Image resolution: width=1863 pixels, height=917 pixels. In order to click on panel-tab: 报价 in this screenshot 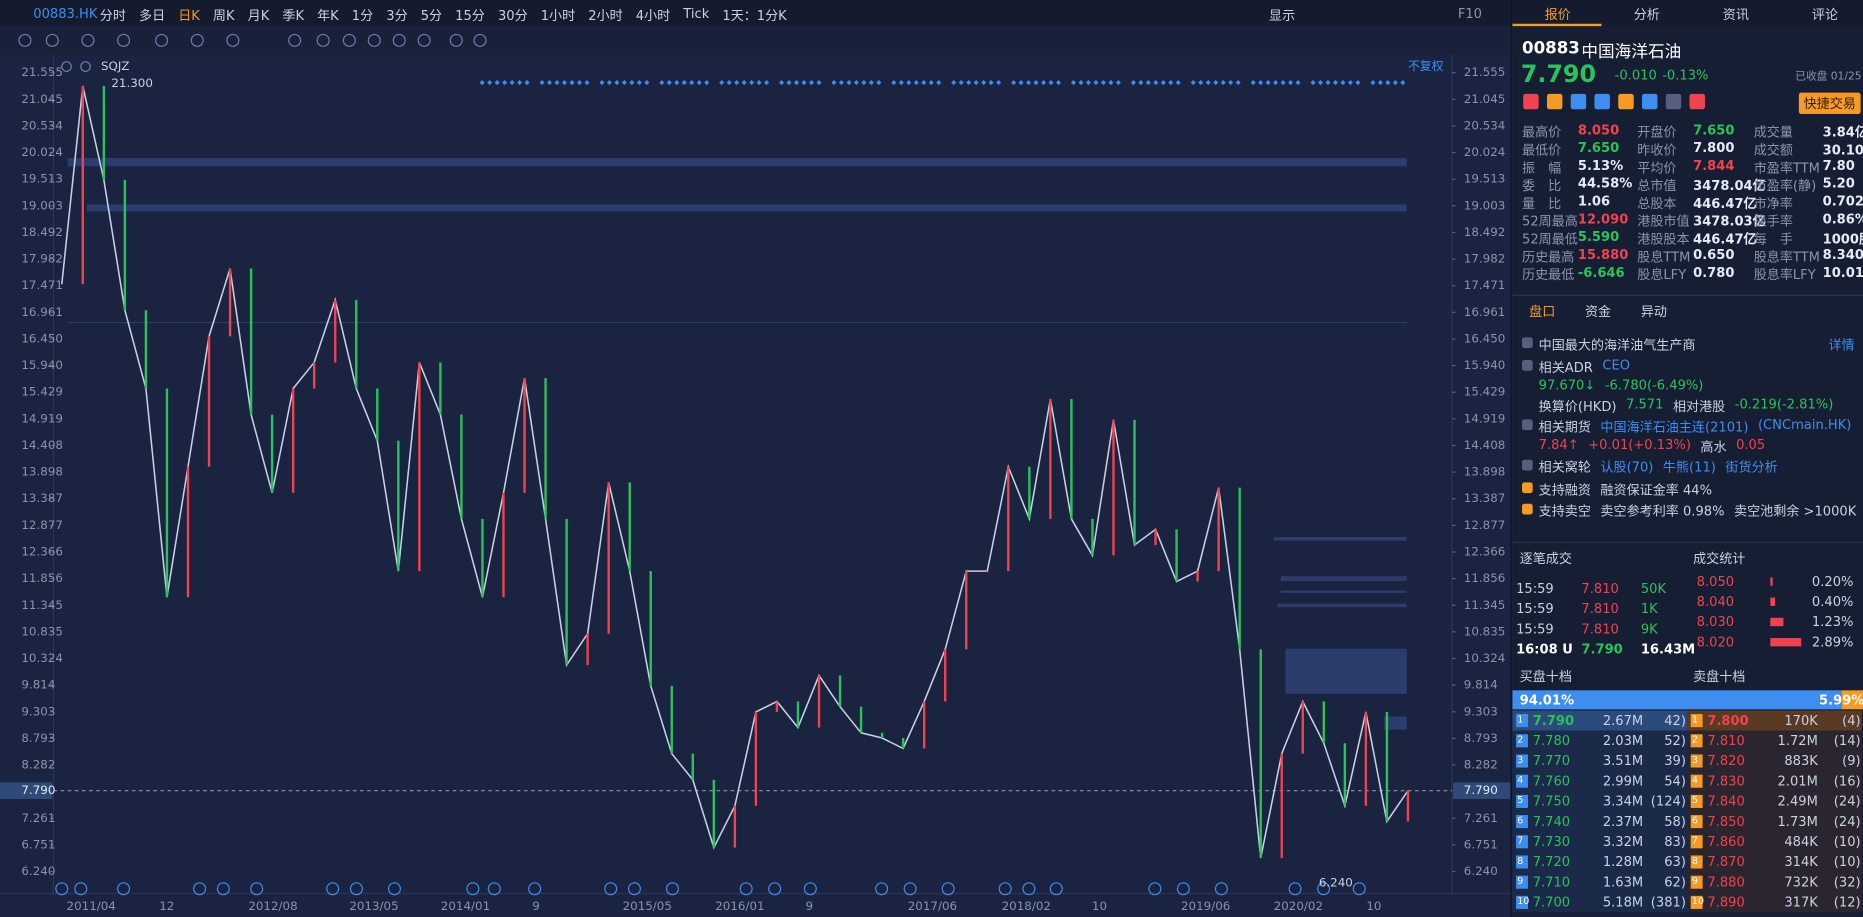, I will do `click(1557, 15)`.